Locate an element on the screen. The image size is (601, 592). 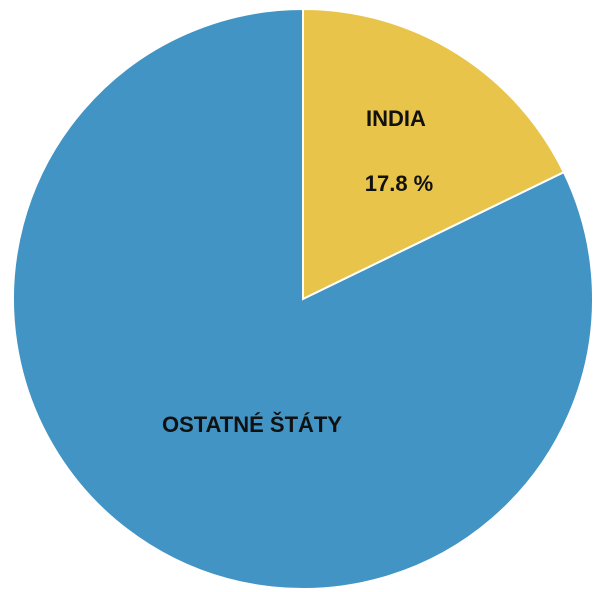
slice-value-india: 17.8 % is located at coordinates (399, 183).